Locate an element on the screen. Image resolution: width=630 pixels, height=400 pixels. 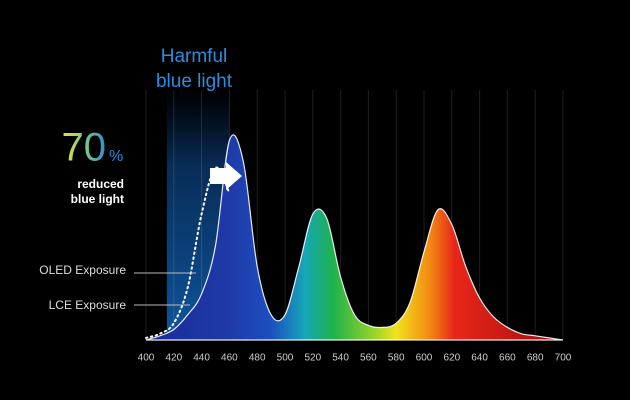
legend-label: LCE Exposure is located at coordinates (88, 305).